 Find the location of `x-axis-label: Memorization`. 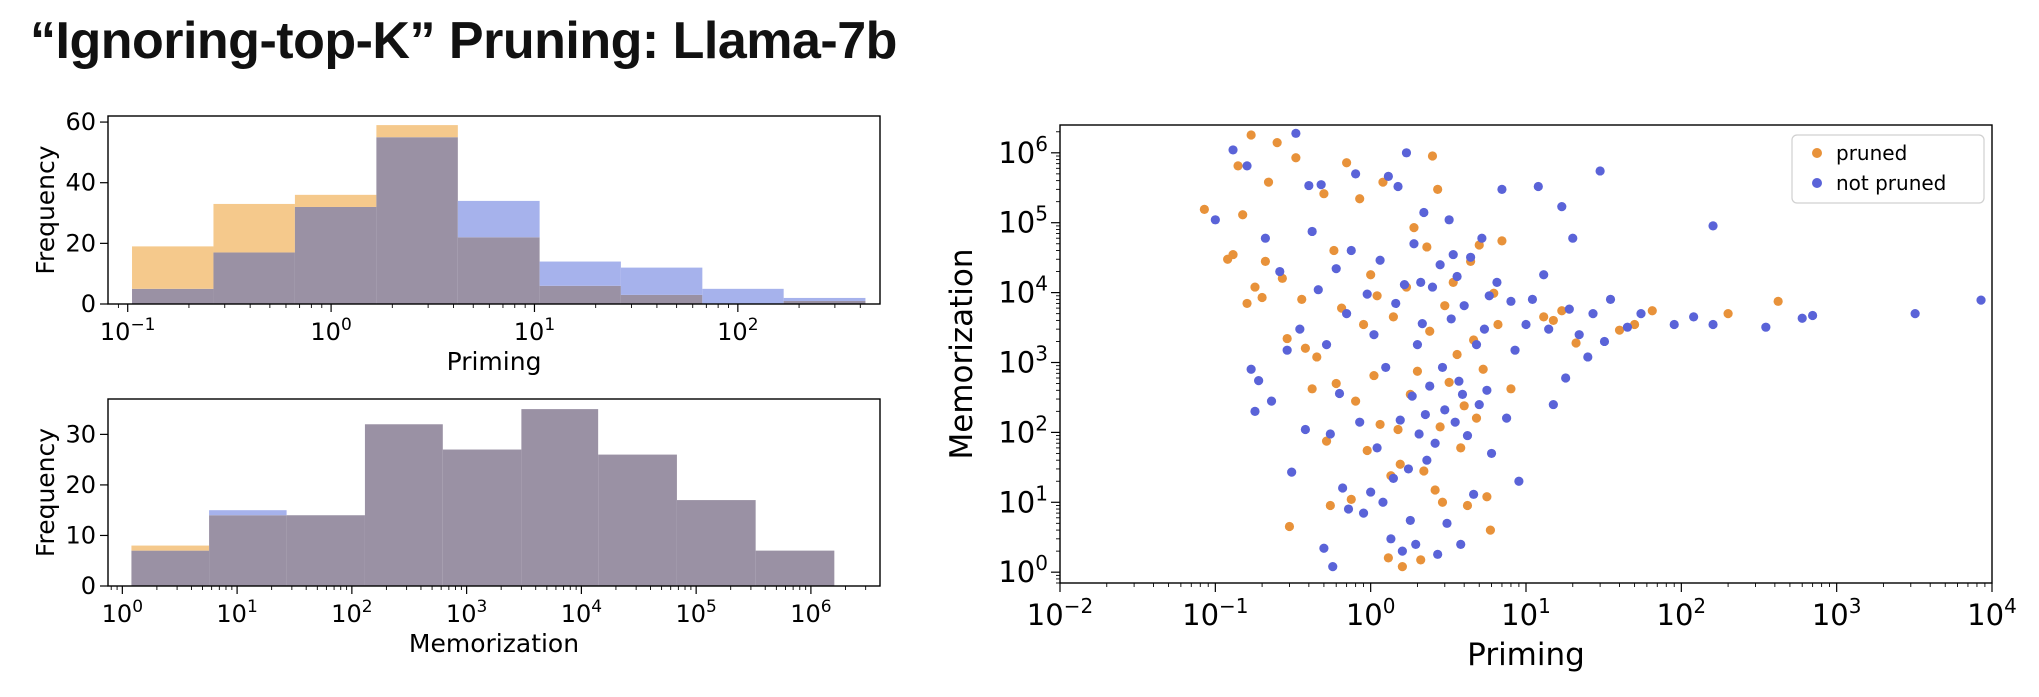

x-axis-label: Memorization is located at coordinates (494, 643).